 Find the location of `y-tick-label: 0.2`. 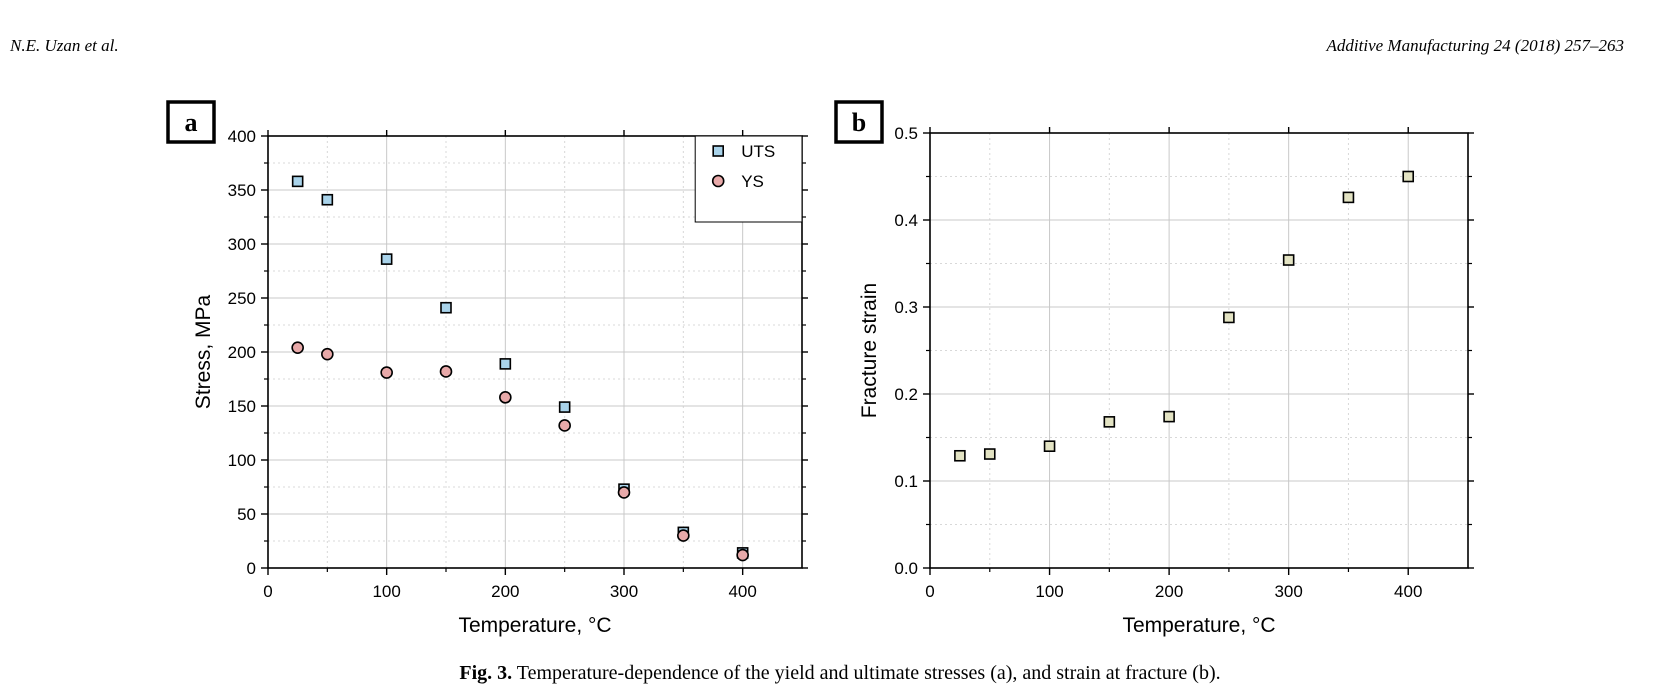

y-tick-label: 0.2 is located at coordinates (906, 394).